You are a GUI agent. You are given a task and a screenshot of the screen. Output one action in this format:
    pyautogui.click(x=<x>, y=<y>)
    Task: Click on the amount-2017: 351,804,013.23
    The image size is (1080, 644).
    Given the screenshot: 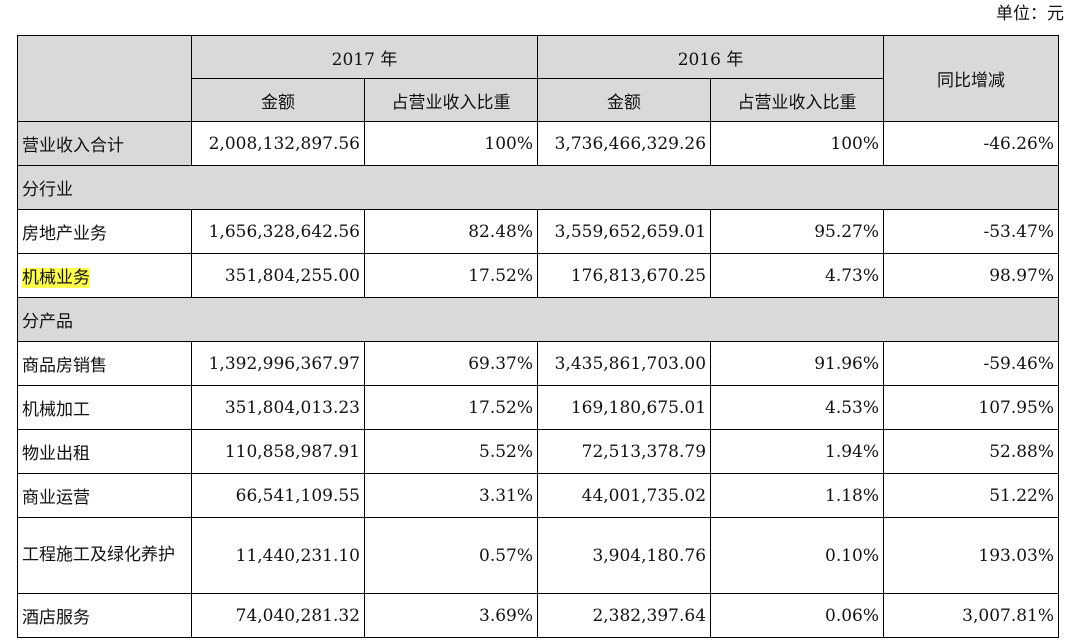 What is the action you would take?
    pyautogui.click(x=278, y=407)
    